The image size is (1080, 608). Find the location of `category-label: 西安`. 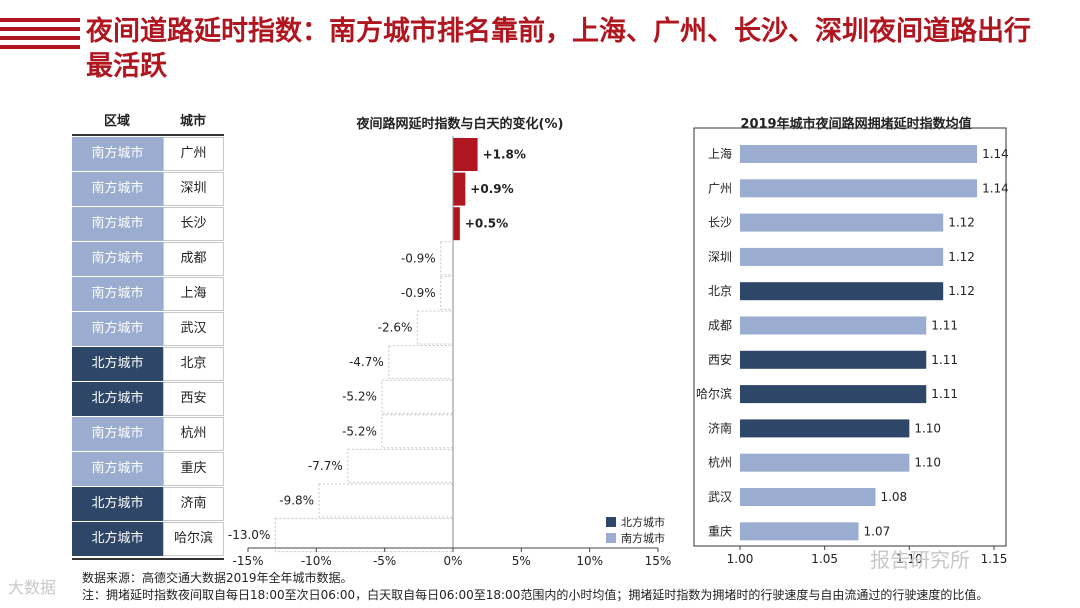

category-label: 西安 is located at coordinates (720, 359).